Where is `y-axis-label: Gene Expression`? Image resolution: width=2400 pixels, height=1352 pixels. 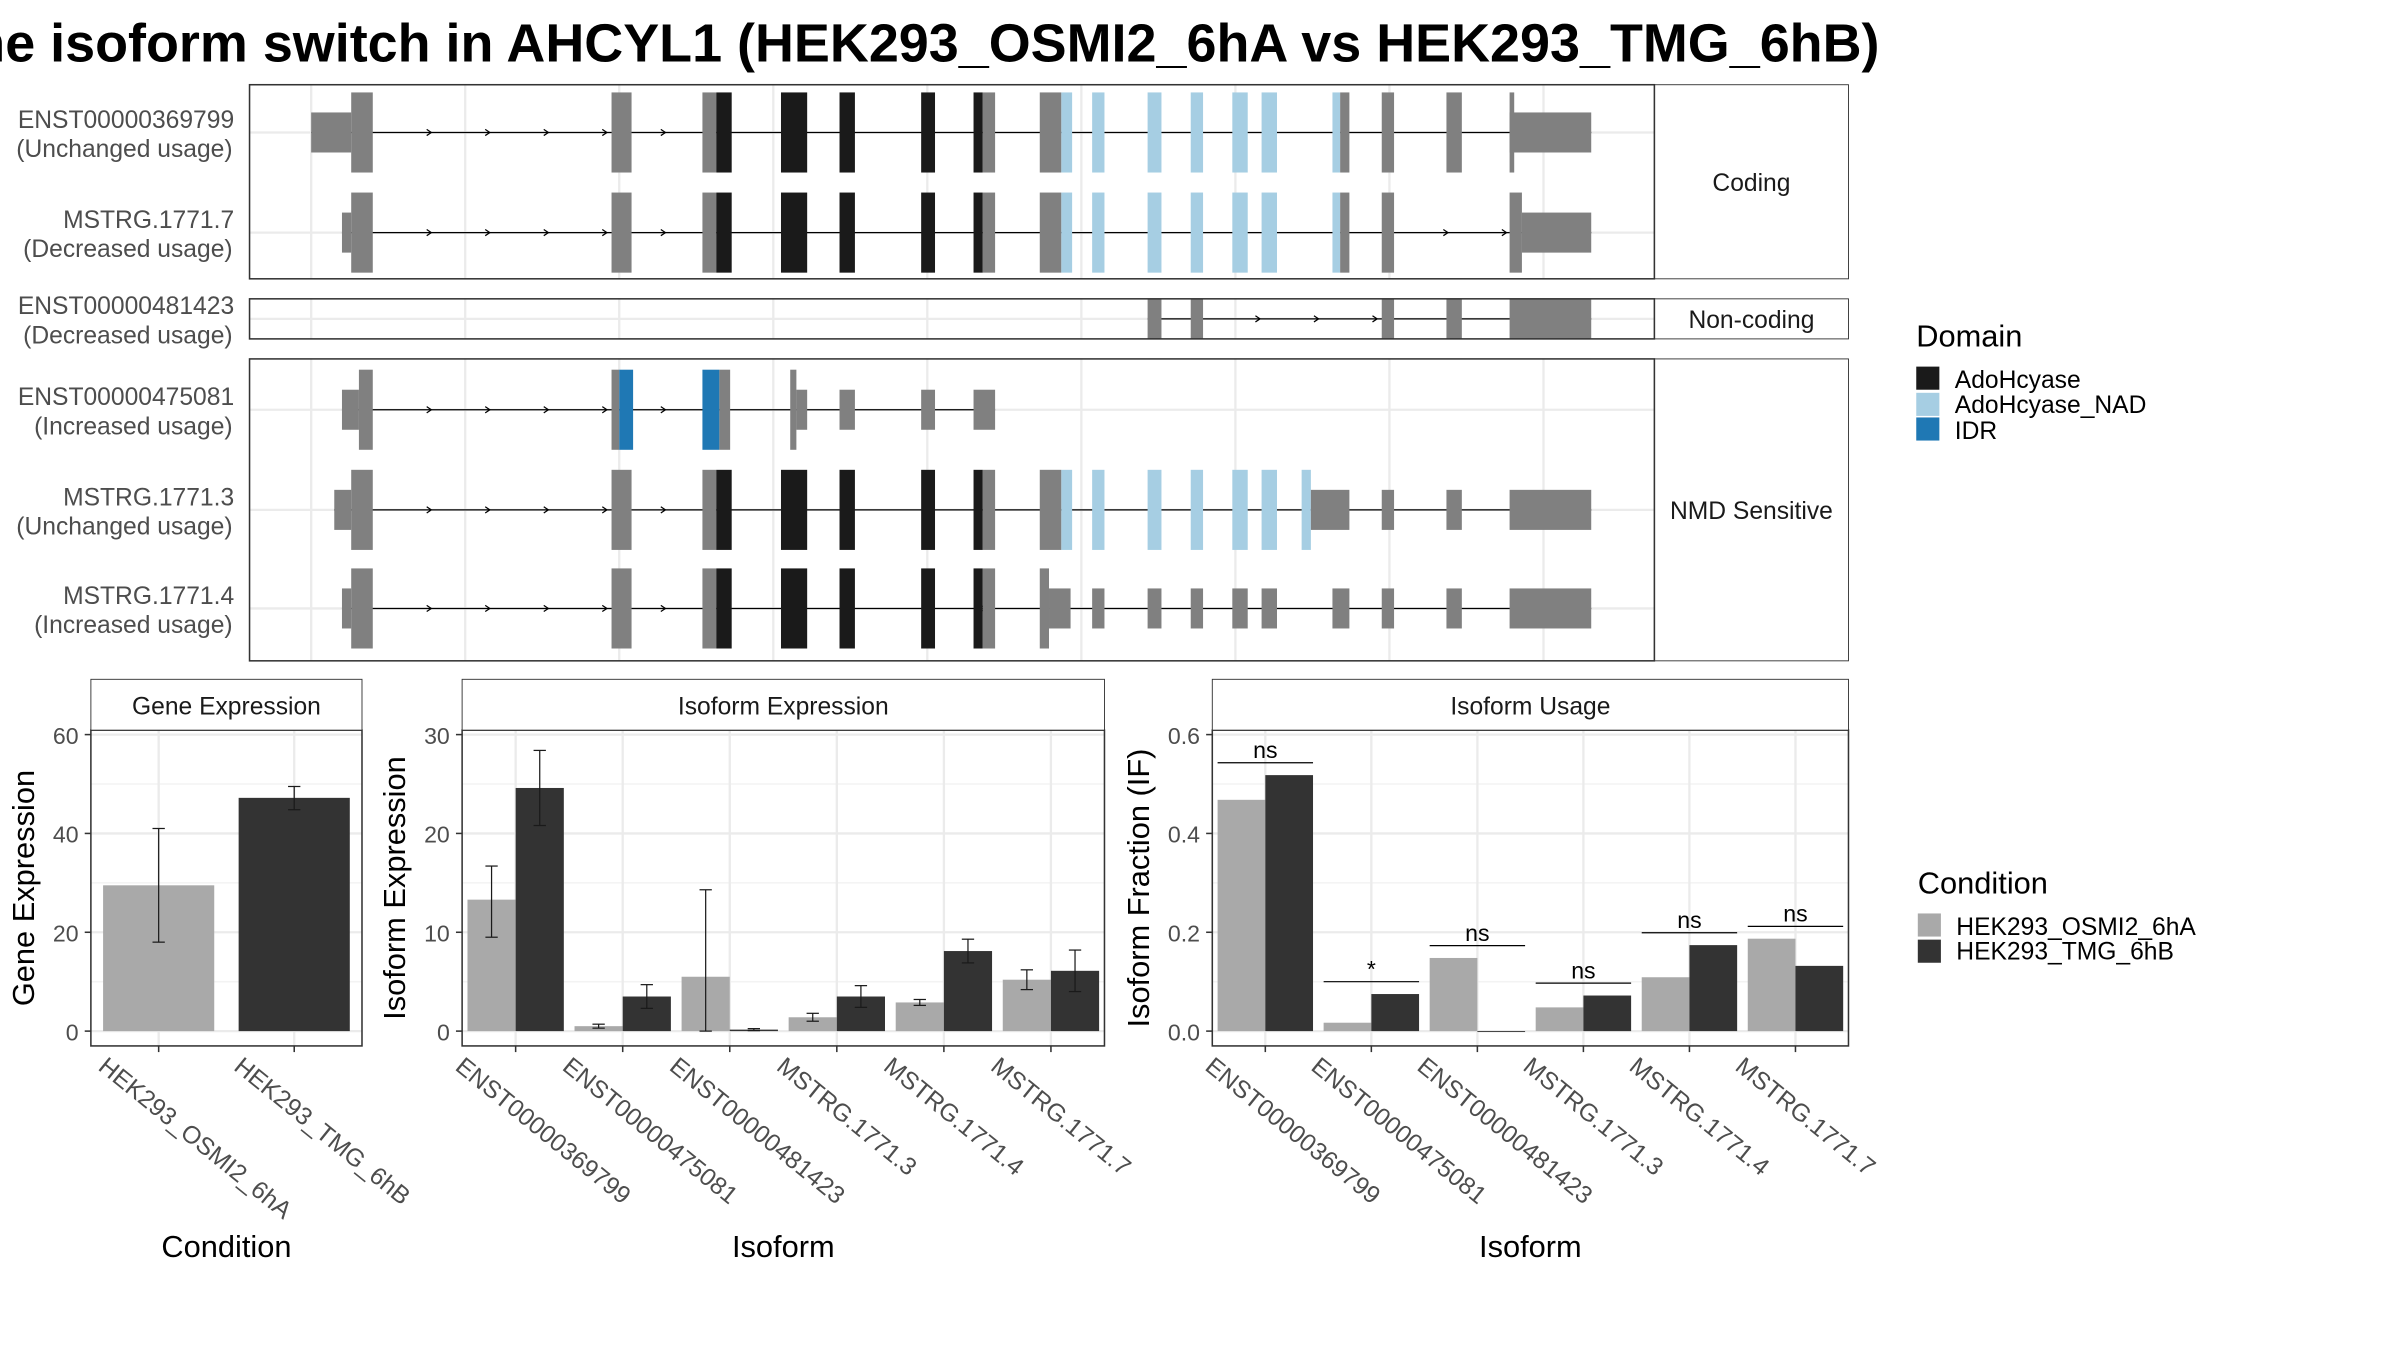 y-axis-label: Gene Expression is located at coordinates (23, 888).